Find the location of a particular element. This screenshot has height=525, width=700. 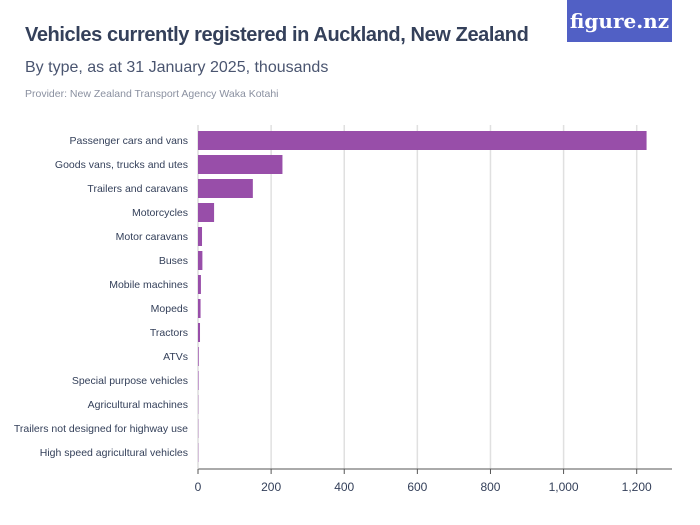

x-tick-label: 0 is located at coordinates (198, 487).